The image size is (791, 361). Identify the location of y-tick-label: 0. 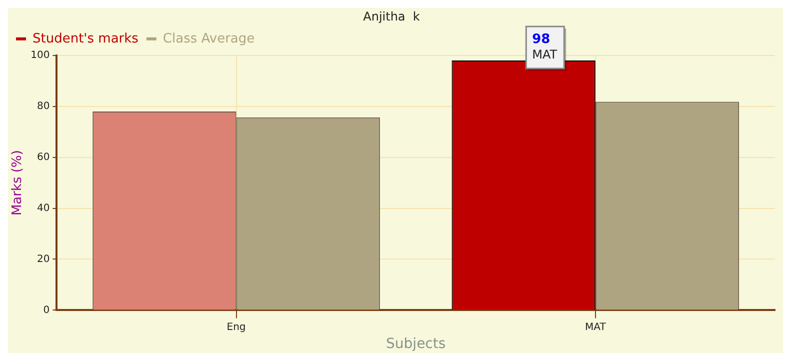
(46, 310).